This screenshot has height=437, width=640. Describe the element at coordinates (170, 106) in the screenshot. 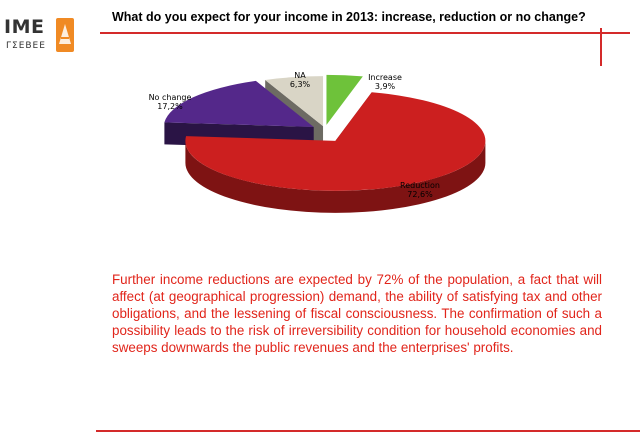

I see `slice-value-label-no-change: 17,2%` at that location.